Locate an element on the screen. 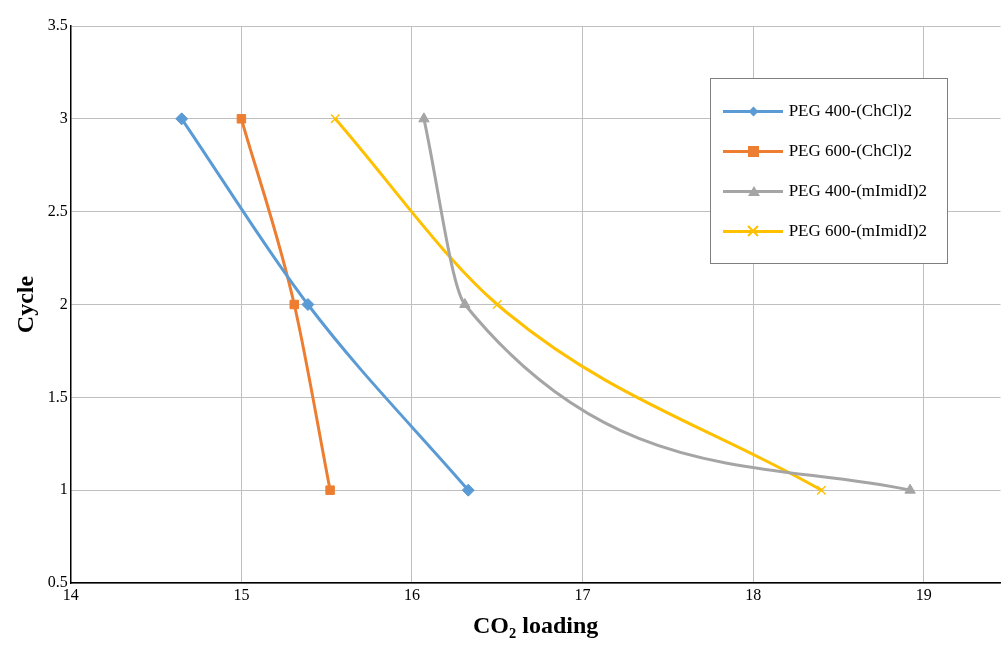  legend-label: PEG 400-(mImidI)2 is located at coordinates (857, 191).